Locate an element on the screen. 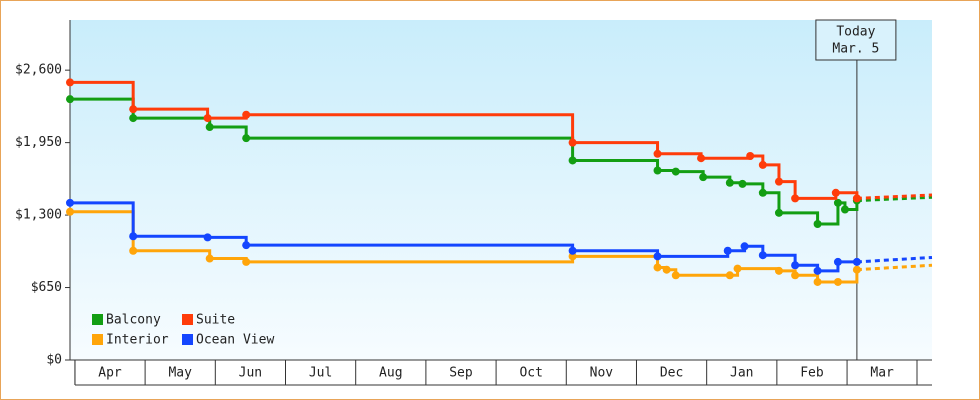 The image size is (980, 400). x-axis-band is located at coordinates (503, 372).